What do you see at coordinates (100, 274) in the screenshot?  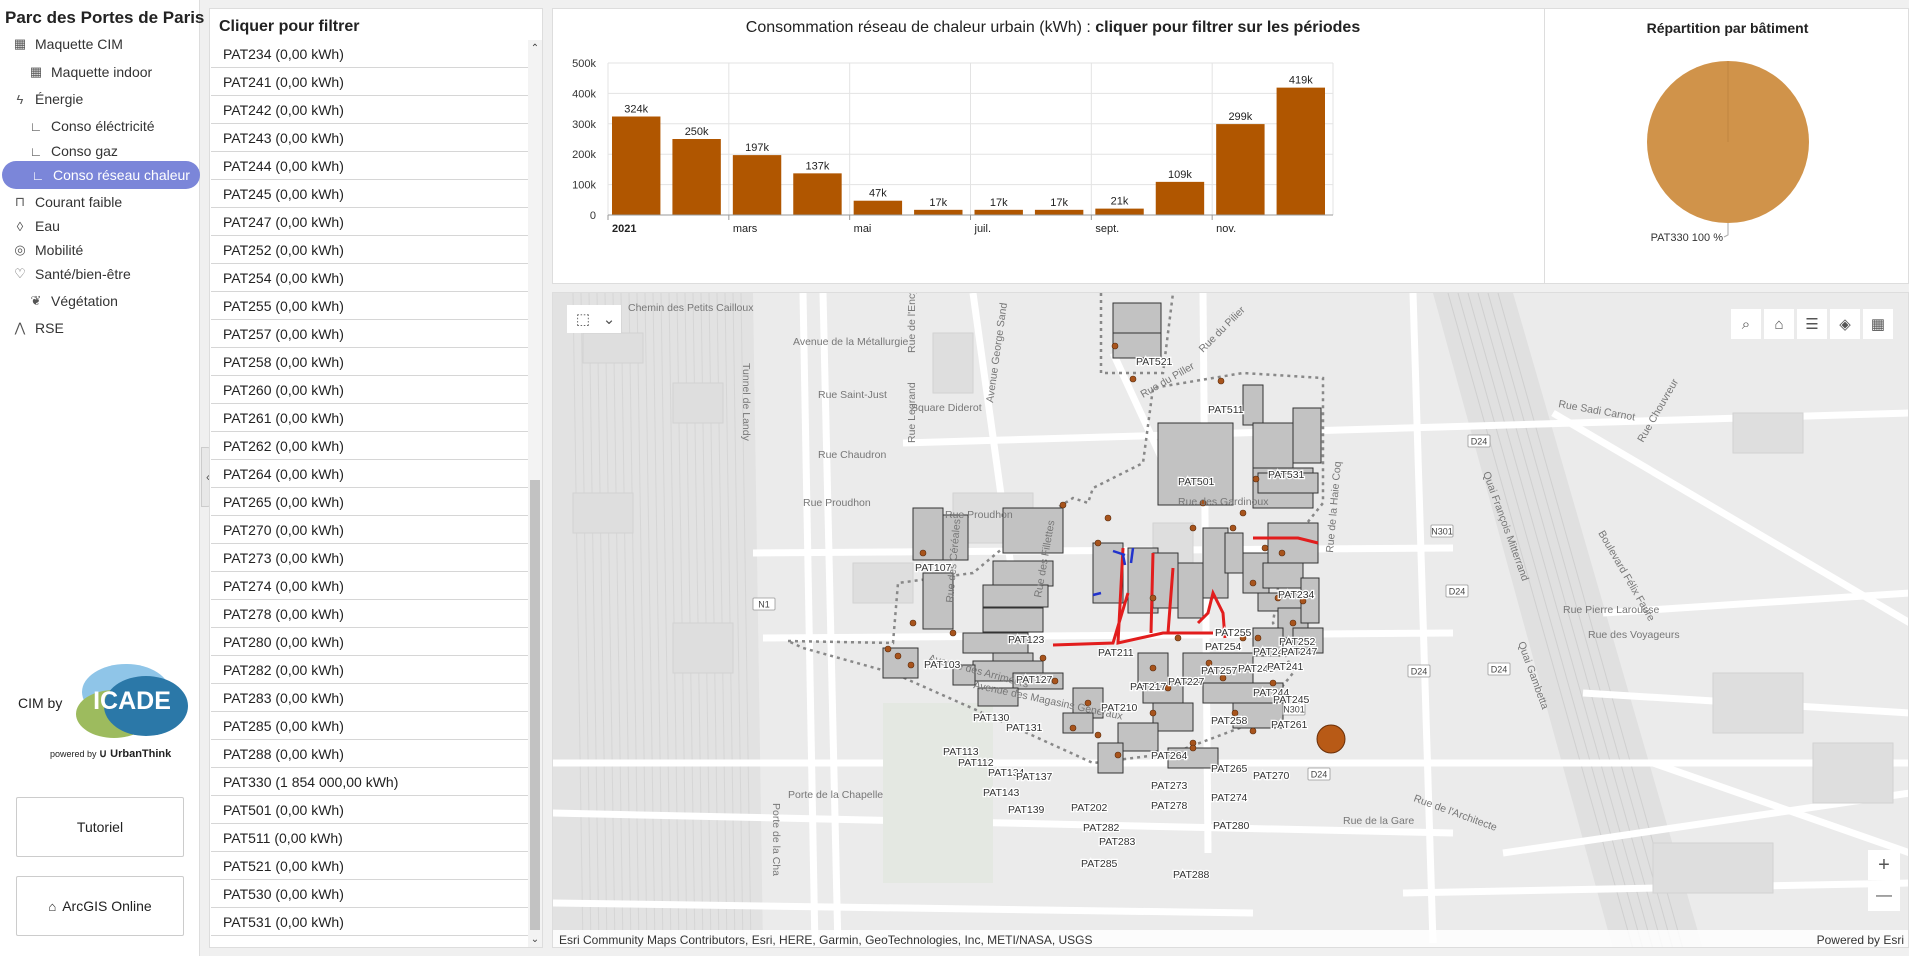 I see `nav-item-santé-bien-être: ♡ Santé/bien-être` at bounding box center [100, 274].